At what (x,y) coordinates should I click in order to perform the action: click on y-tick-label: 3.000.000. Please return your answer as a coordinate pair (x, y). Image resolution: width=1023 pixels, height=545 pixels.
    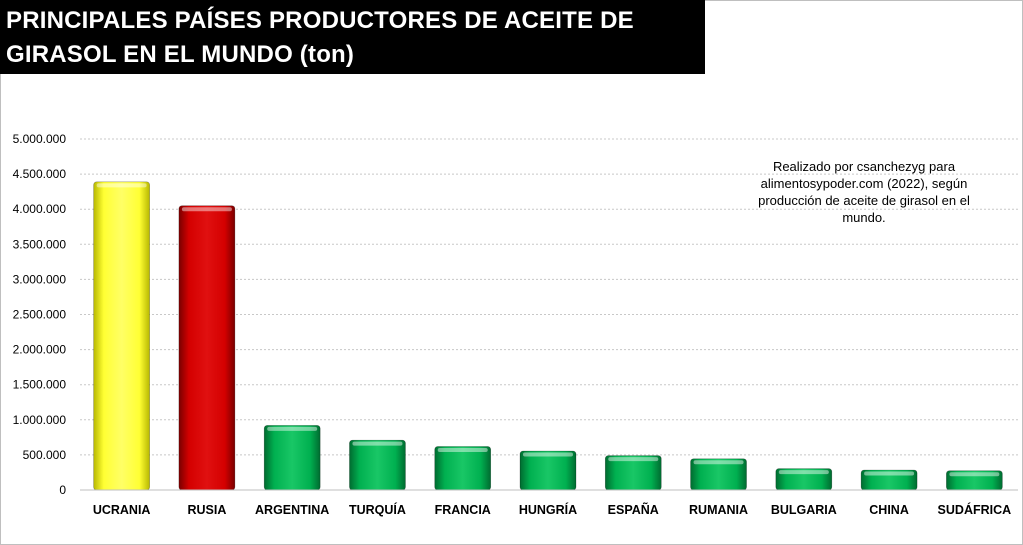
    Looking at the image, I should click on (40, 279).